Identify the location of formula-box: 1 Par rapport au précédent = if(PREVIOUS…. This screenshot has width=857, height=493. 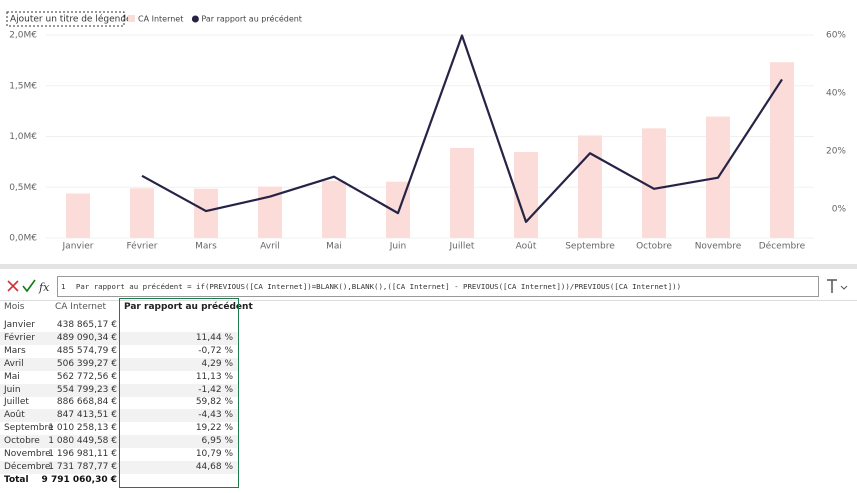
(438, 286).